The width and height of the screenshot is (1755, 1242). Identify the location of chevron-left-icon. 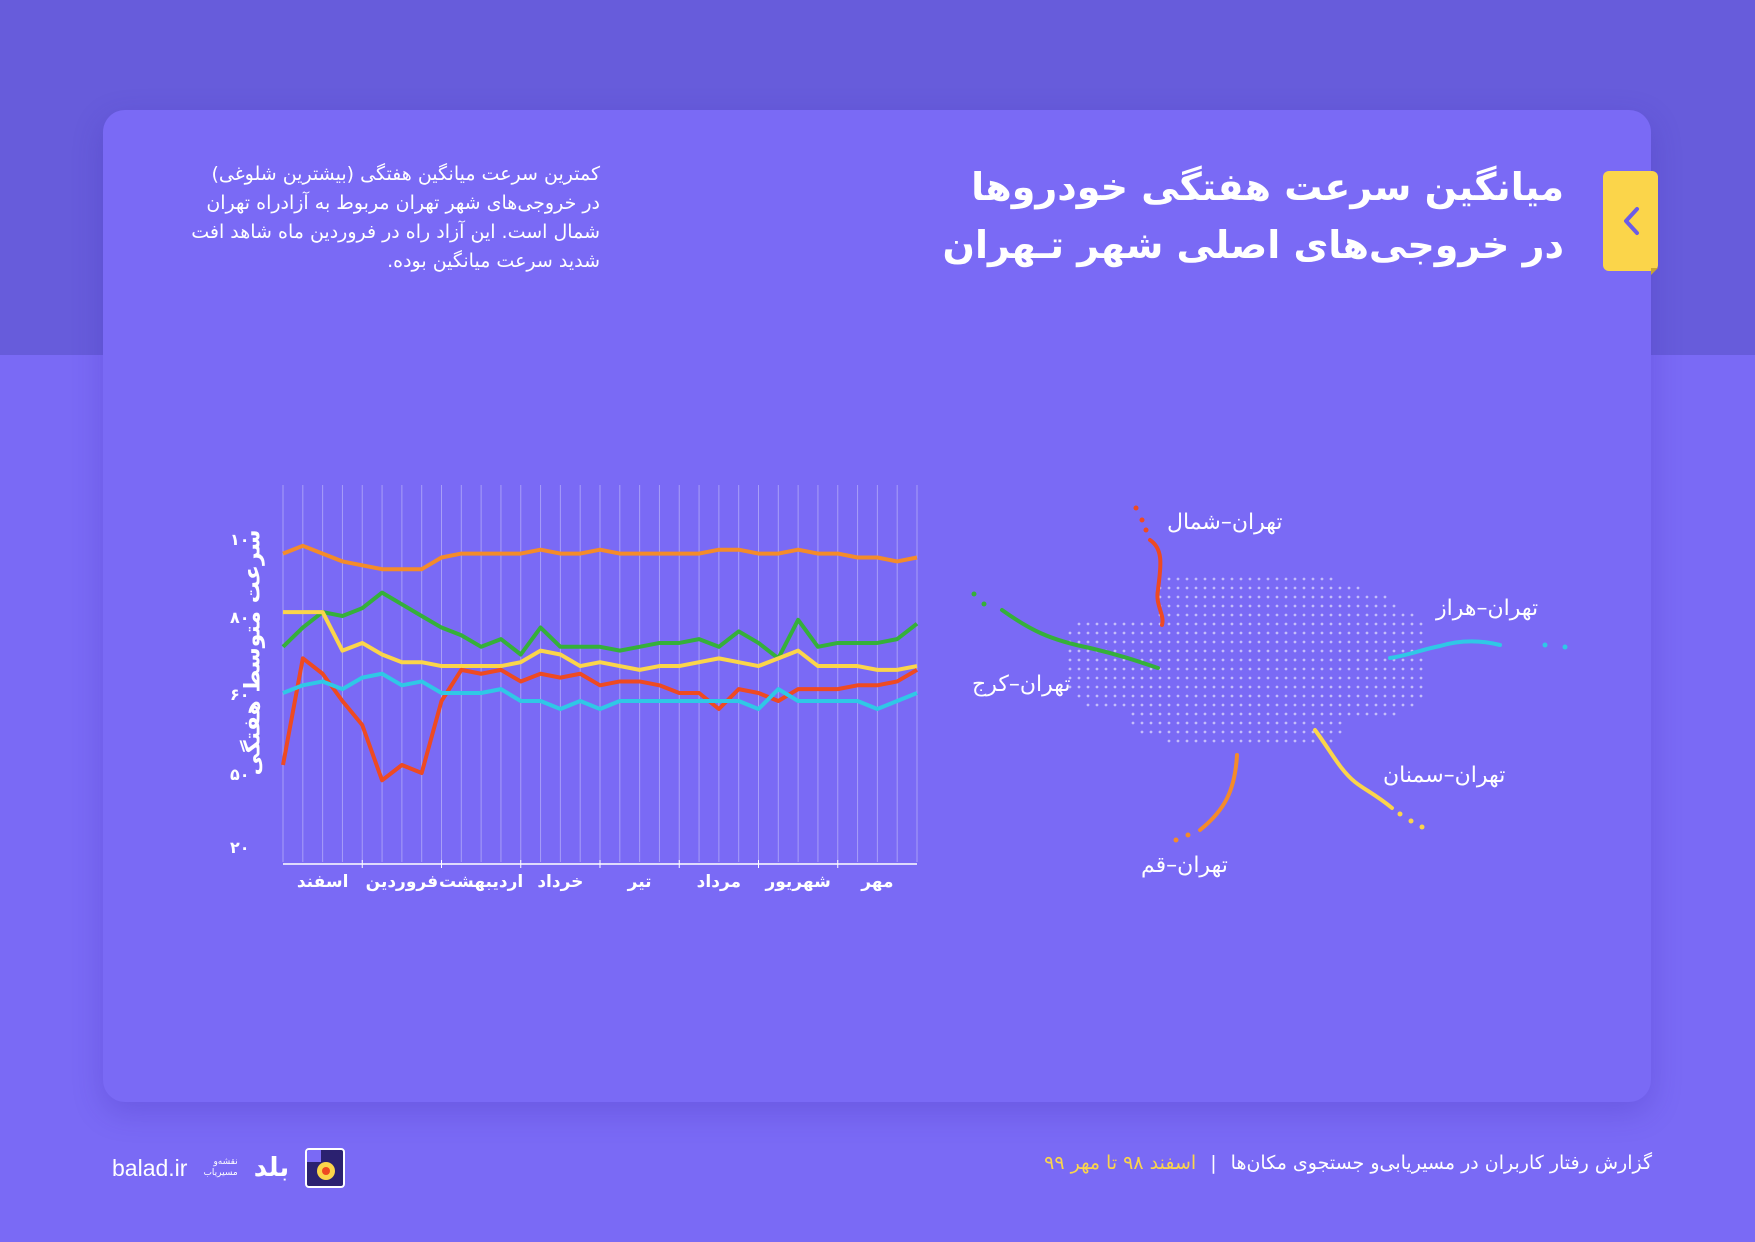
(1631, 221).